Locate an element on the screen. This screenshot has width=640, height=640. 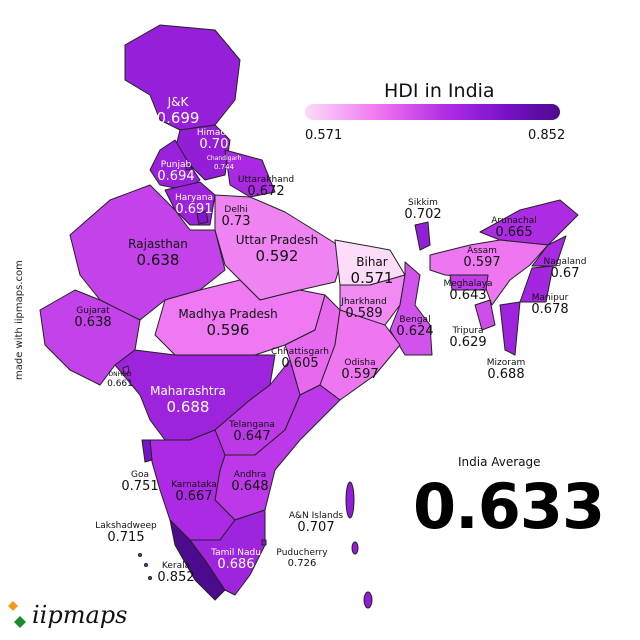
state-chandigarh is located at coordinates (188, 167).